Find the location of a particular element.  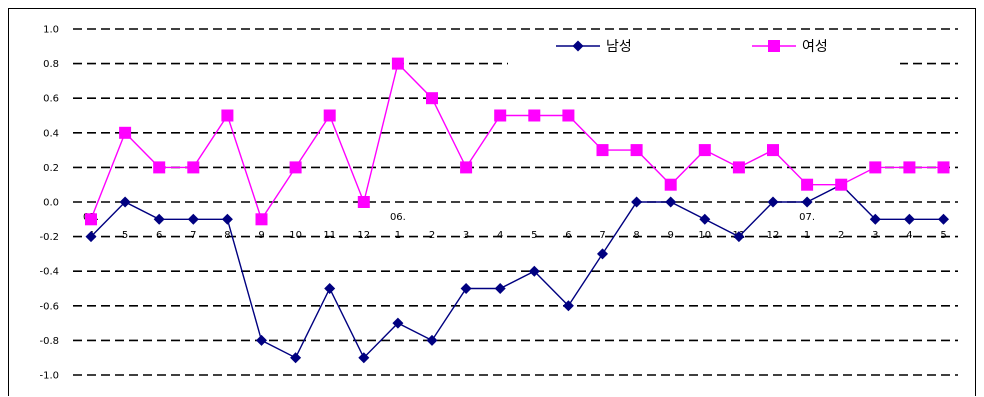

y-axis-ticks: 1.0 0.8 0.6 0.4 0.2 0.0 -0.2 -0.4 -0.6 -0.8 -1.0 is located at coordinates (49, 203).